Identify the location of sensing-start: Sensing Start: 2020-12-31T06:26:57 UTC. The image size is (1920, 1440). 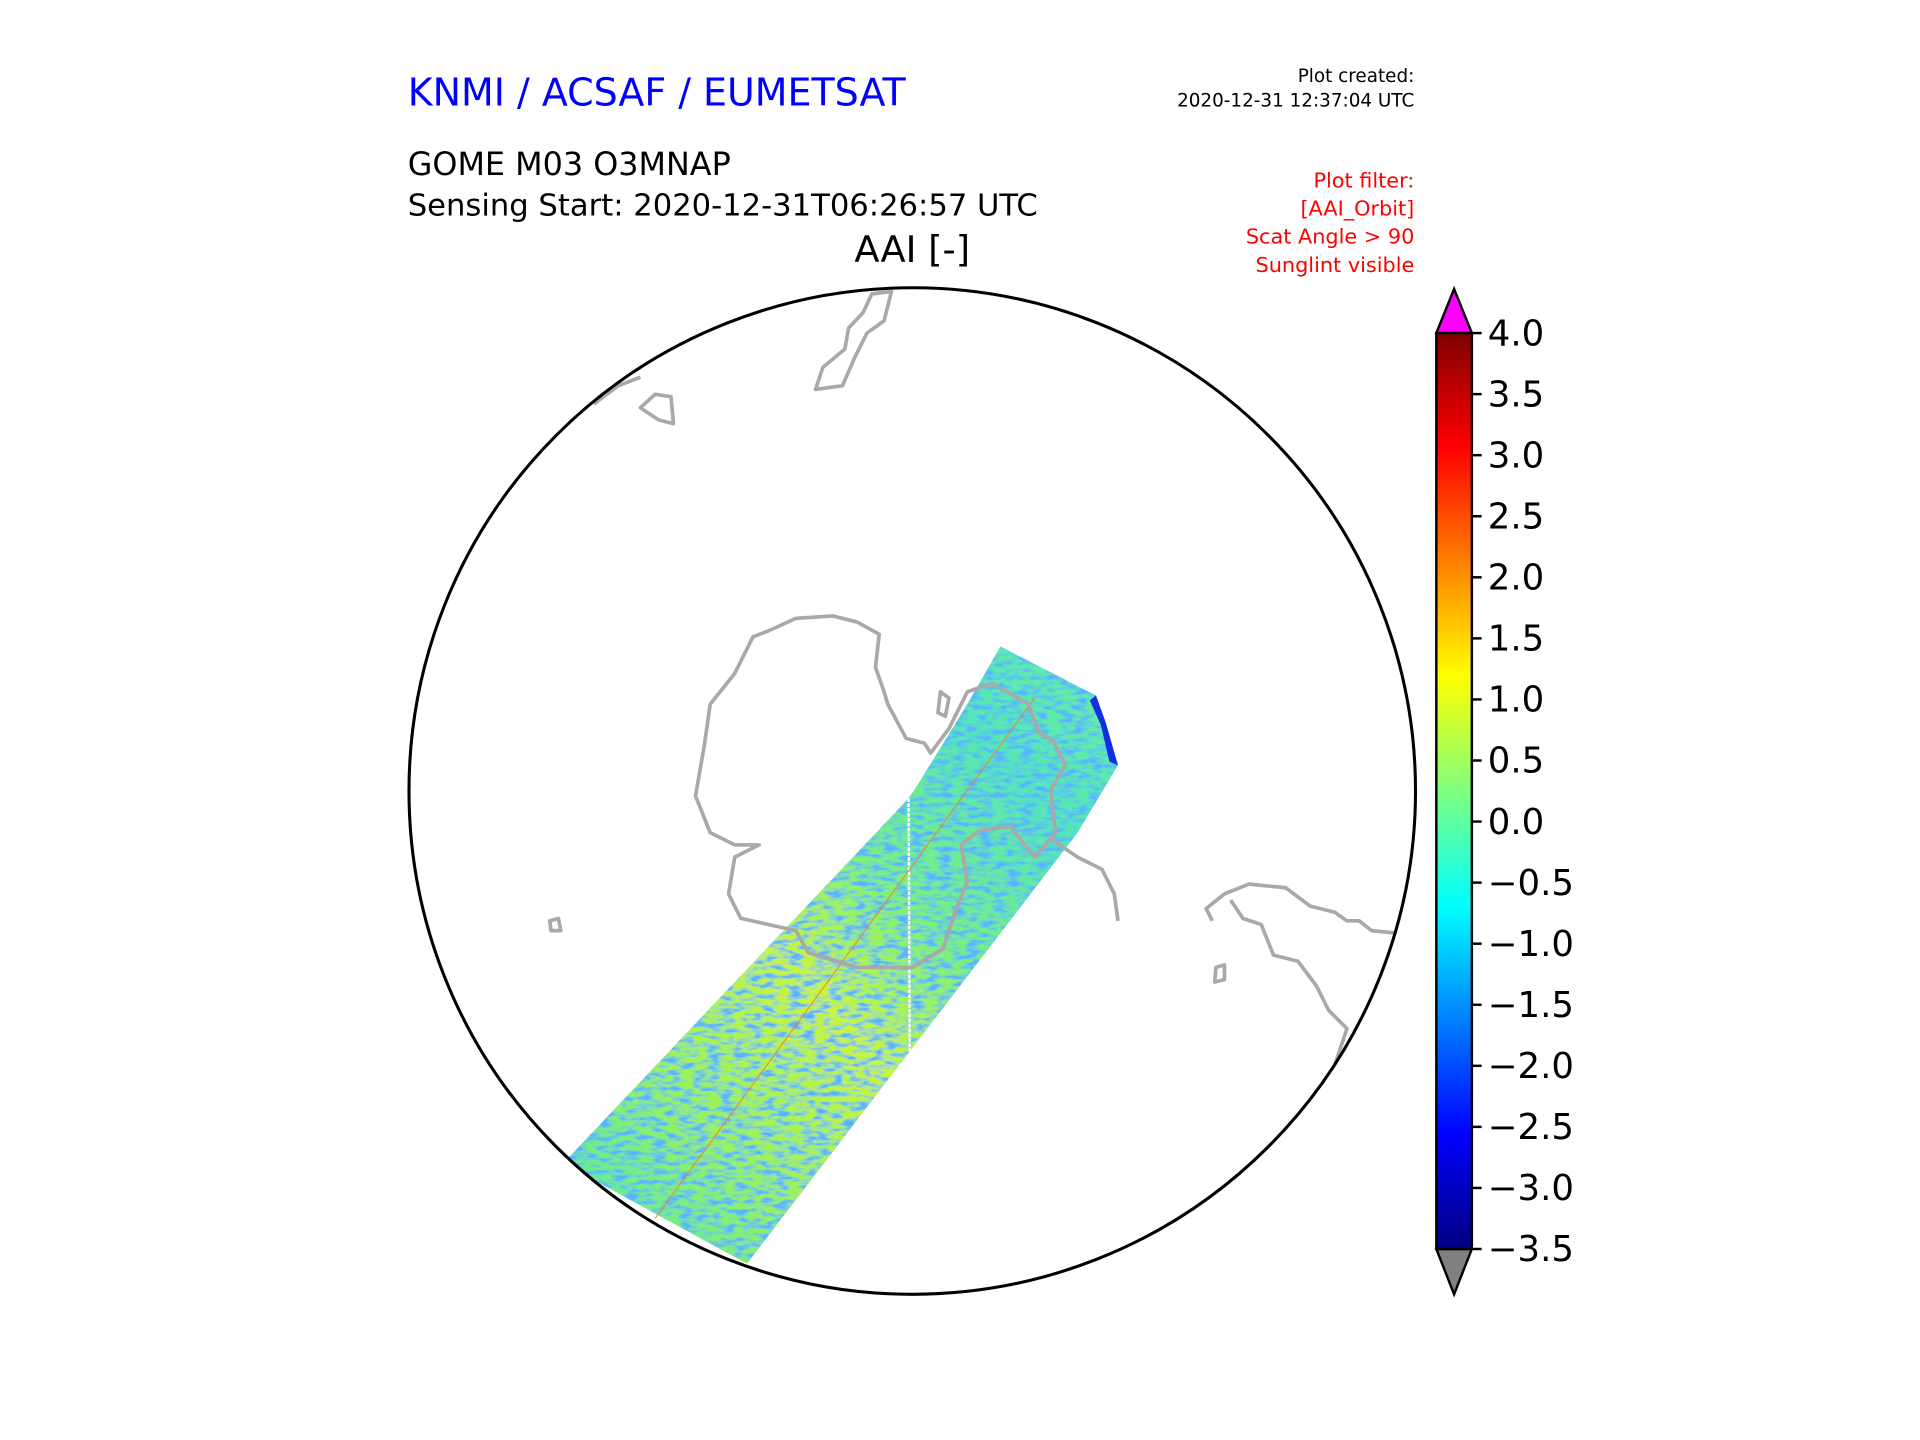
(723, 206).